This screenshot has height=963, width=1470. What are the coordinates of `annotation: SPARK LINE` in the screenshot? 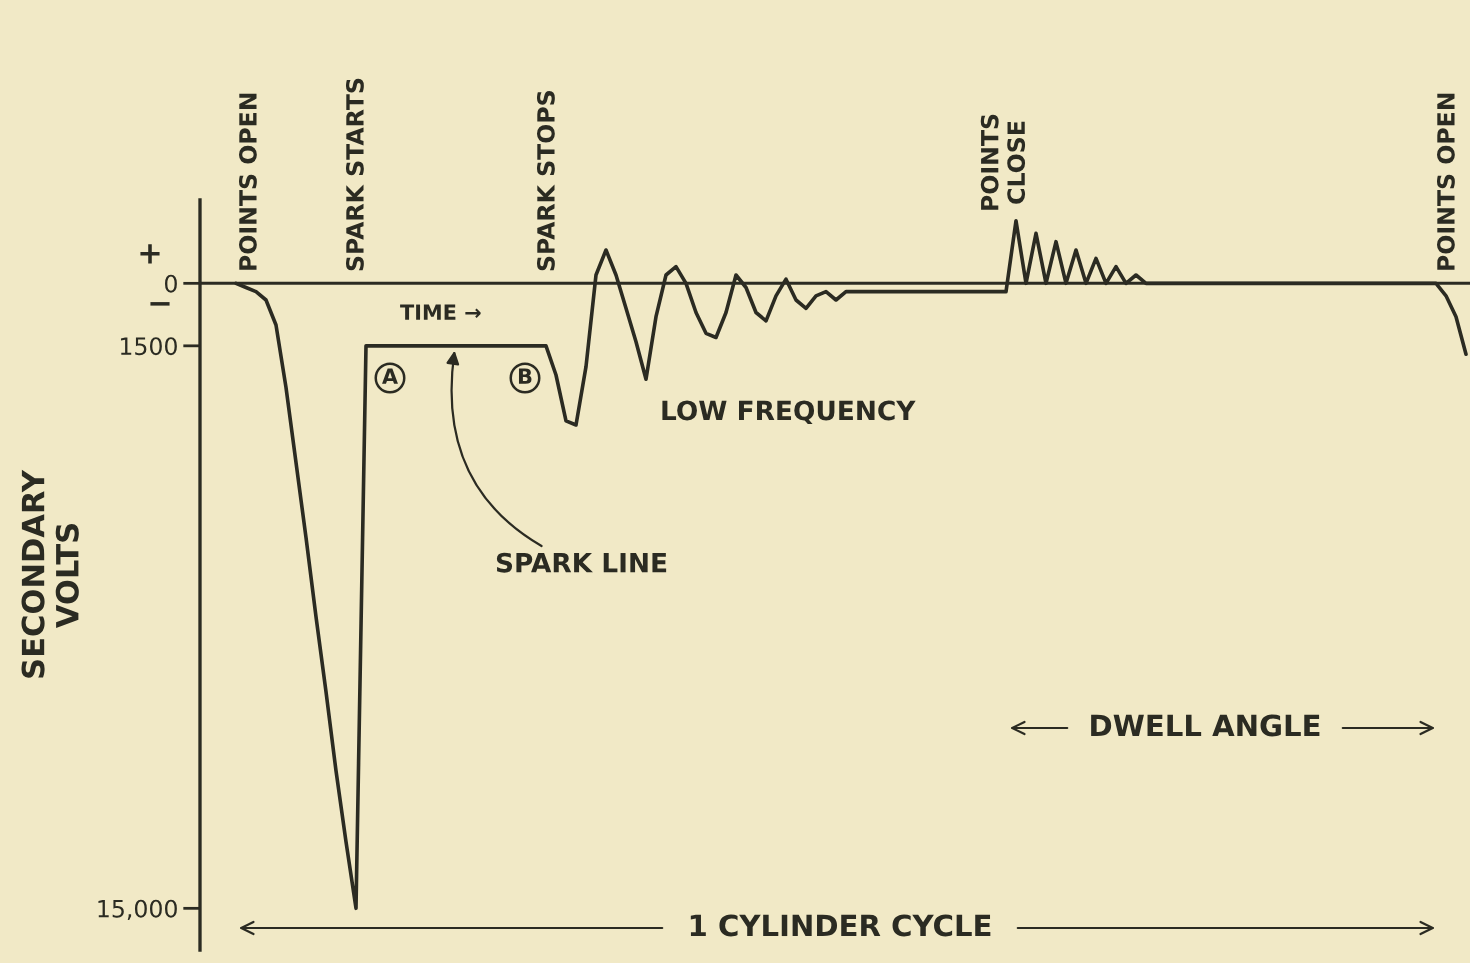 It's located at (581, 562).